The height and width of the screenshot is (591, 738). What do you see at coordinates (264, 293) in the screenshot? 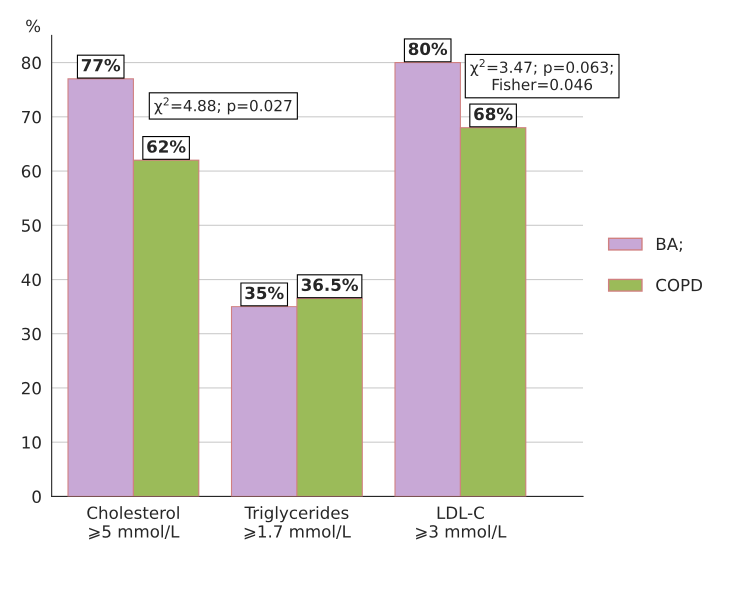
I see `data-label: 35%` at bounding box center [264, 293].